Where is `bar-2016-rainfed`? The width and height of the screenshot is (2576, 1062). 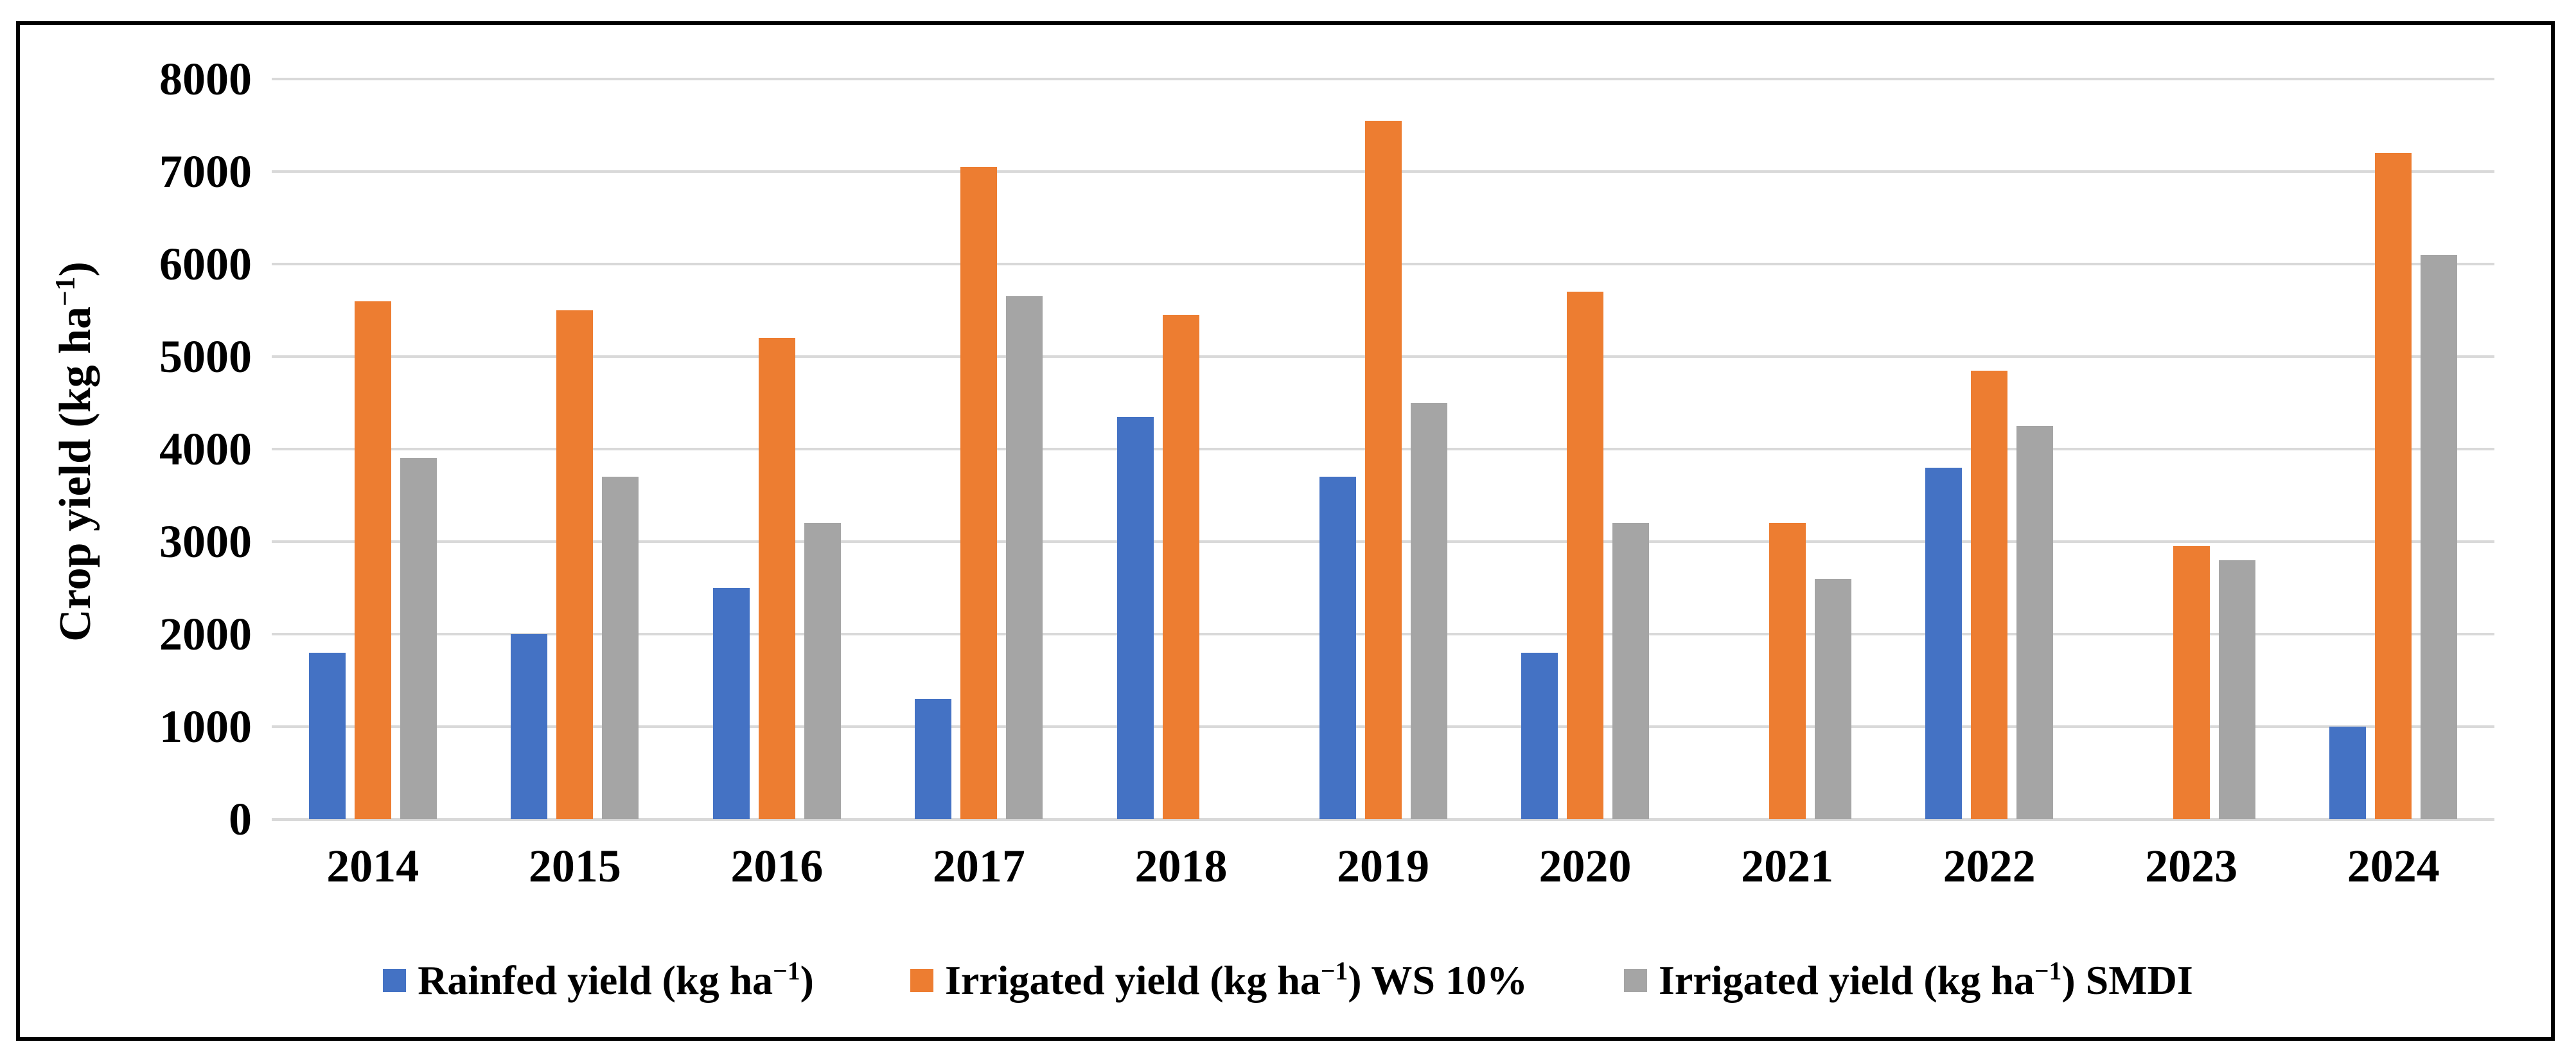 bar-2016-rainfed is located at coordinates (731, 703).